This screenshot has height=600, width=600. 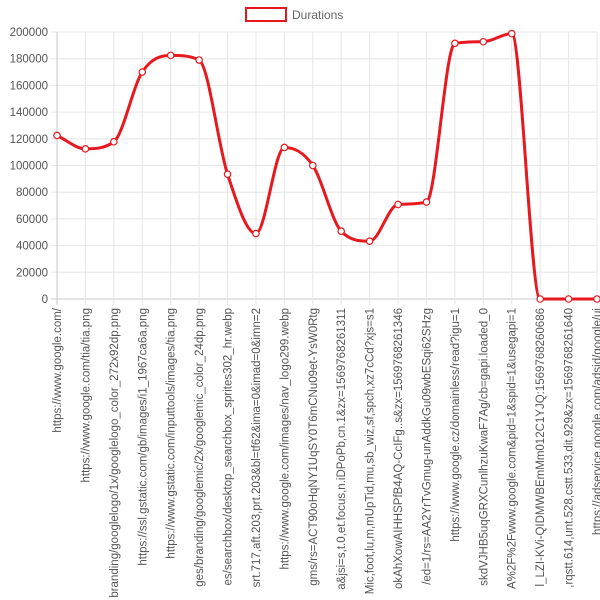 What do you see at coordinates (29, 33) in the screenshot?
I see `y-tick-label: 200000` at bounding box center [29, 33].